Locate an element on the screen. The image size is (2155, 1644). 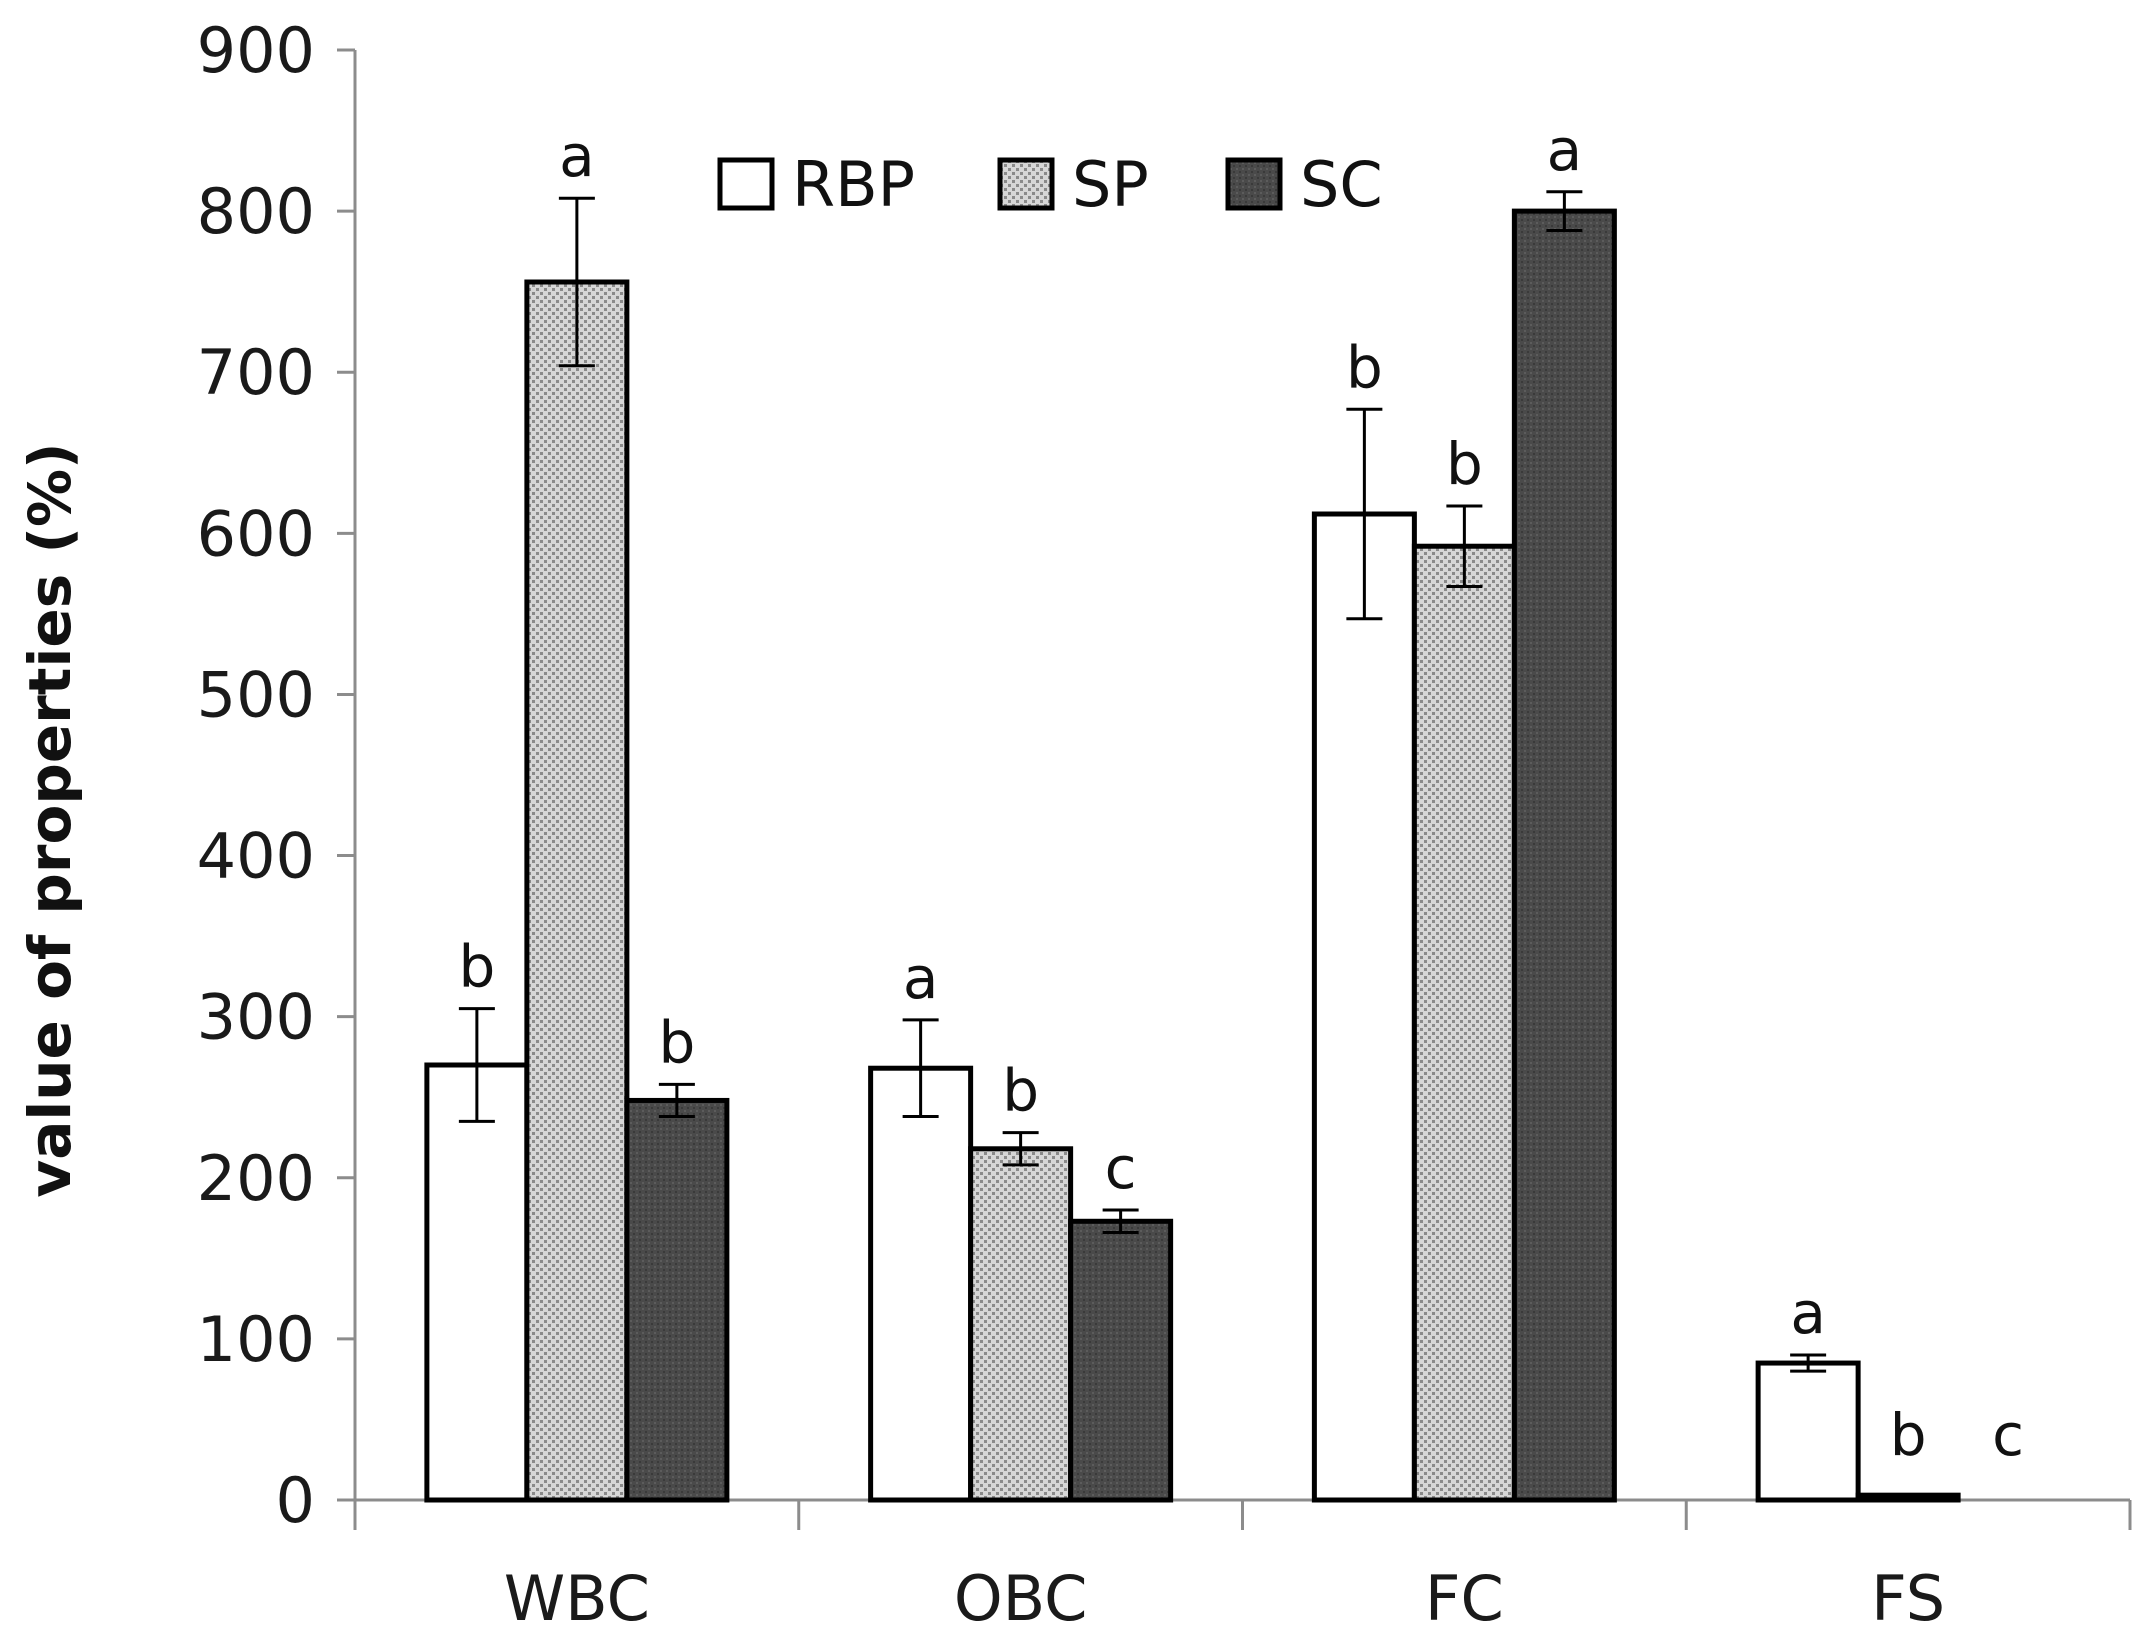
category-label-wbc: WBC is located at coordinates (577, 1598).